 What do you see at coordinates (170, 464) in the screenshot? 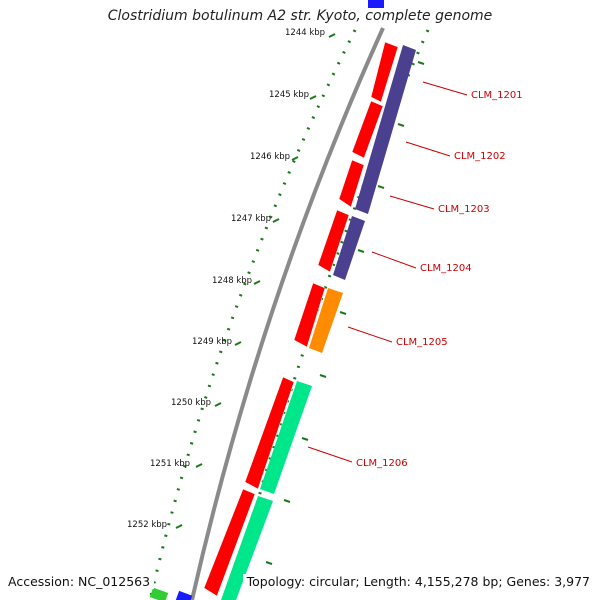
I see `kbp-label: 1251 kbp` at bounding box center [170, 464].